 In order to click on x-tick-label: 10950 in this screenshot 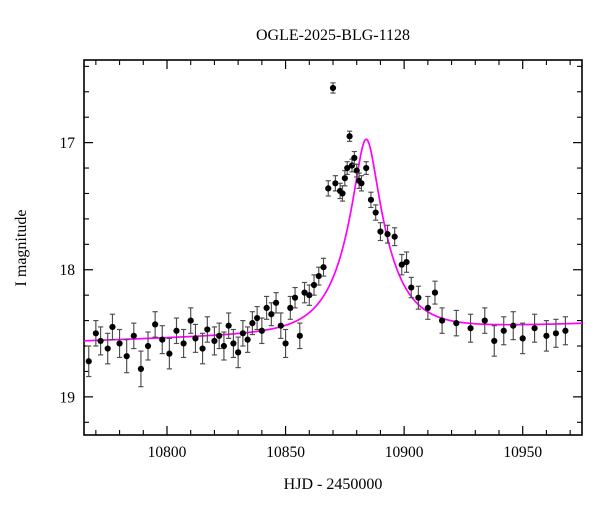, I will do `click(522, 452)`.